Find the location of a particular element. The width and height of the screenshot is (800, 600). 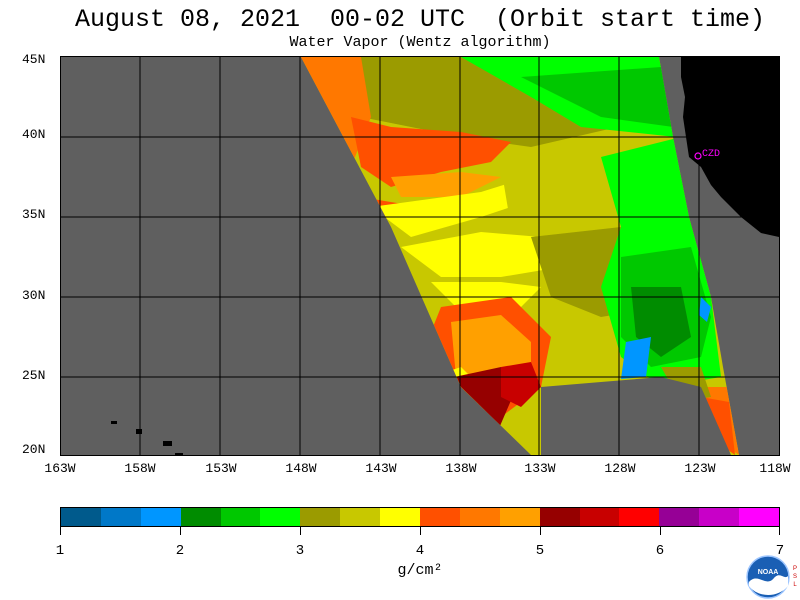

lon-label-148w: 148W is located at coordinates (301, 468).